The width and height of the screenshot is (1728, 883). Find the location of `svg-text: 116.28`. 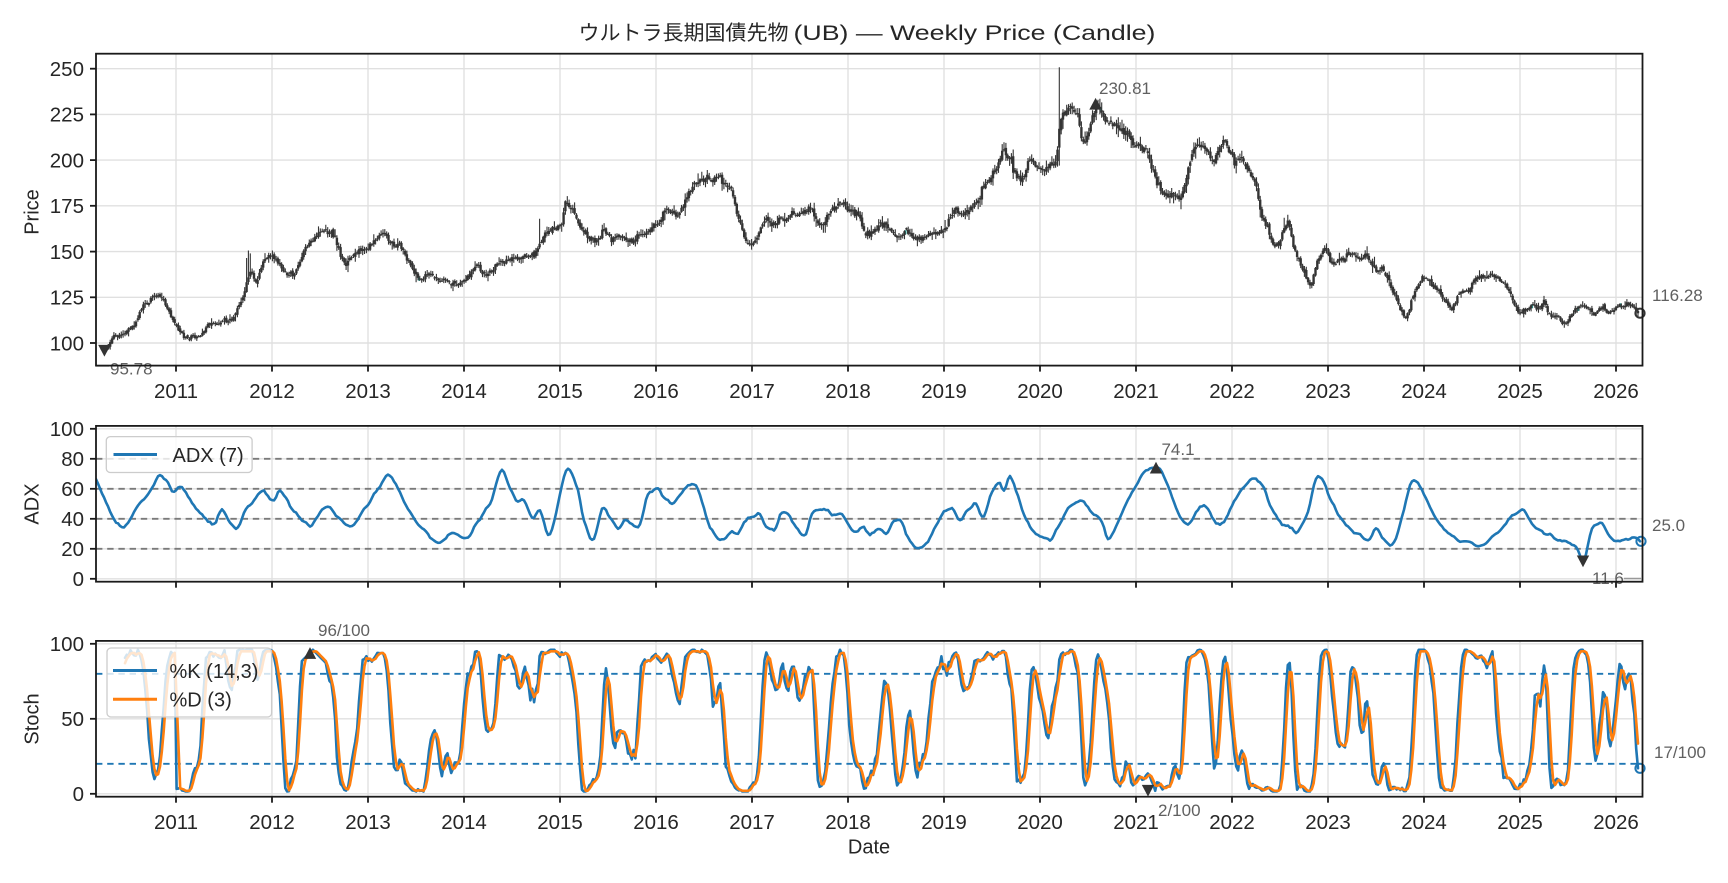

svg-text: 116.28 is located at coordinates (1677, 295).